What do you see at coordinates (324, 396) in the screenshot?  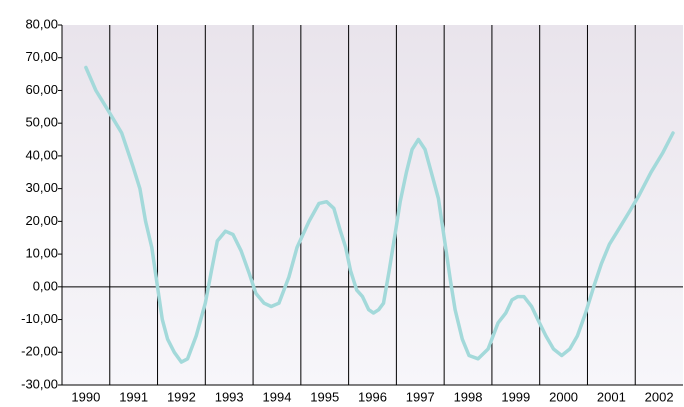 I see `x-tick-label: 1995` at bounding box center [324, 396].